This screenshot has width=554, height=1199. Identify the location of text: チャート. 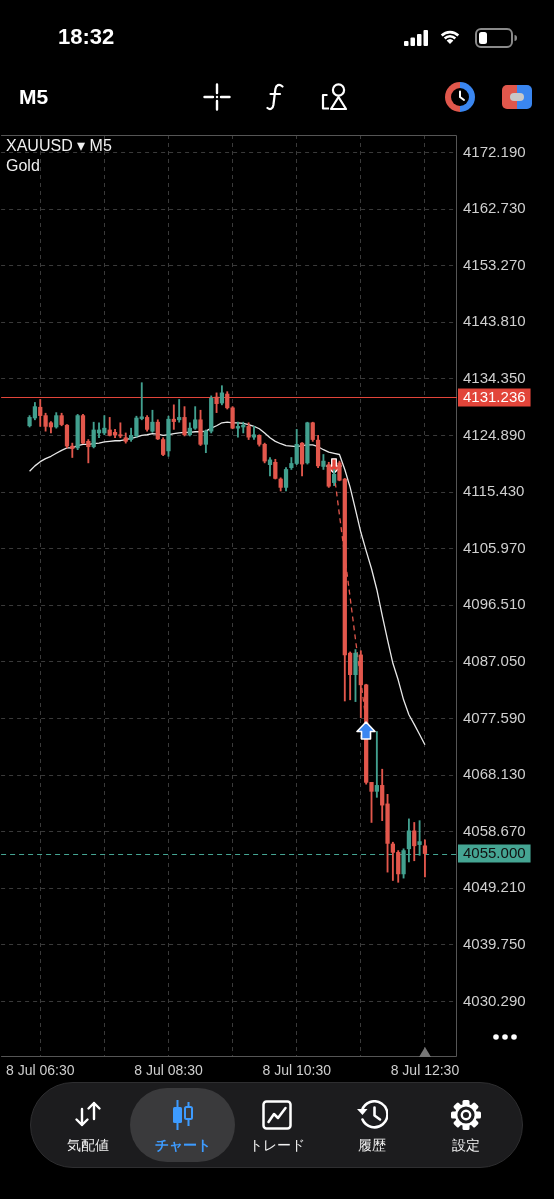
(183, 1145).